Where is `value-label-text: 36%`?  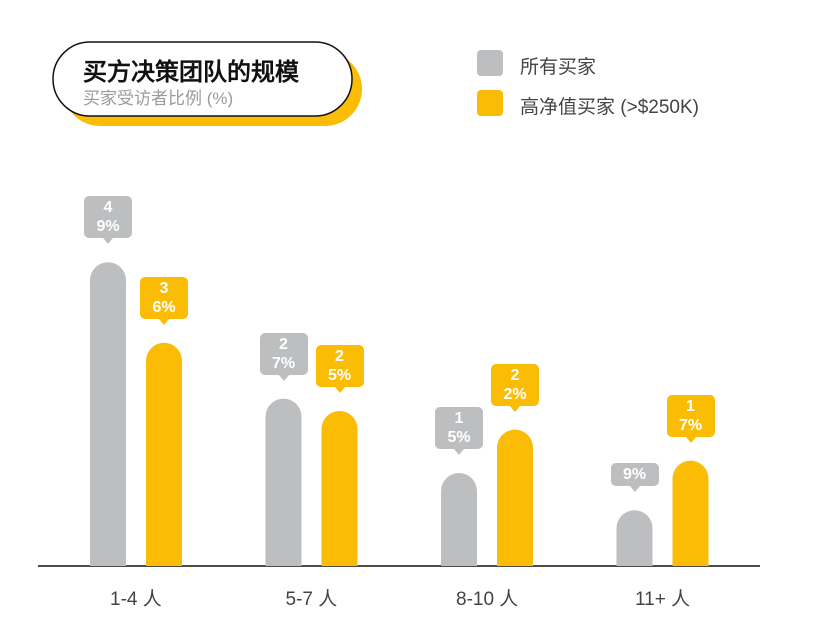 value-label-text: 36% is located at coordinates (164, 297).